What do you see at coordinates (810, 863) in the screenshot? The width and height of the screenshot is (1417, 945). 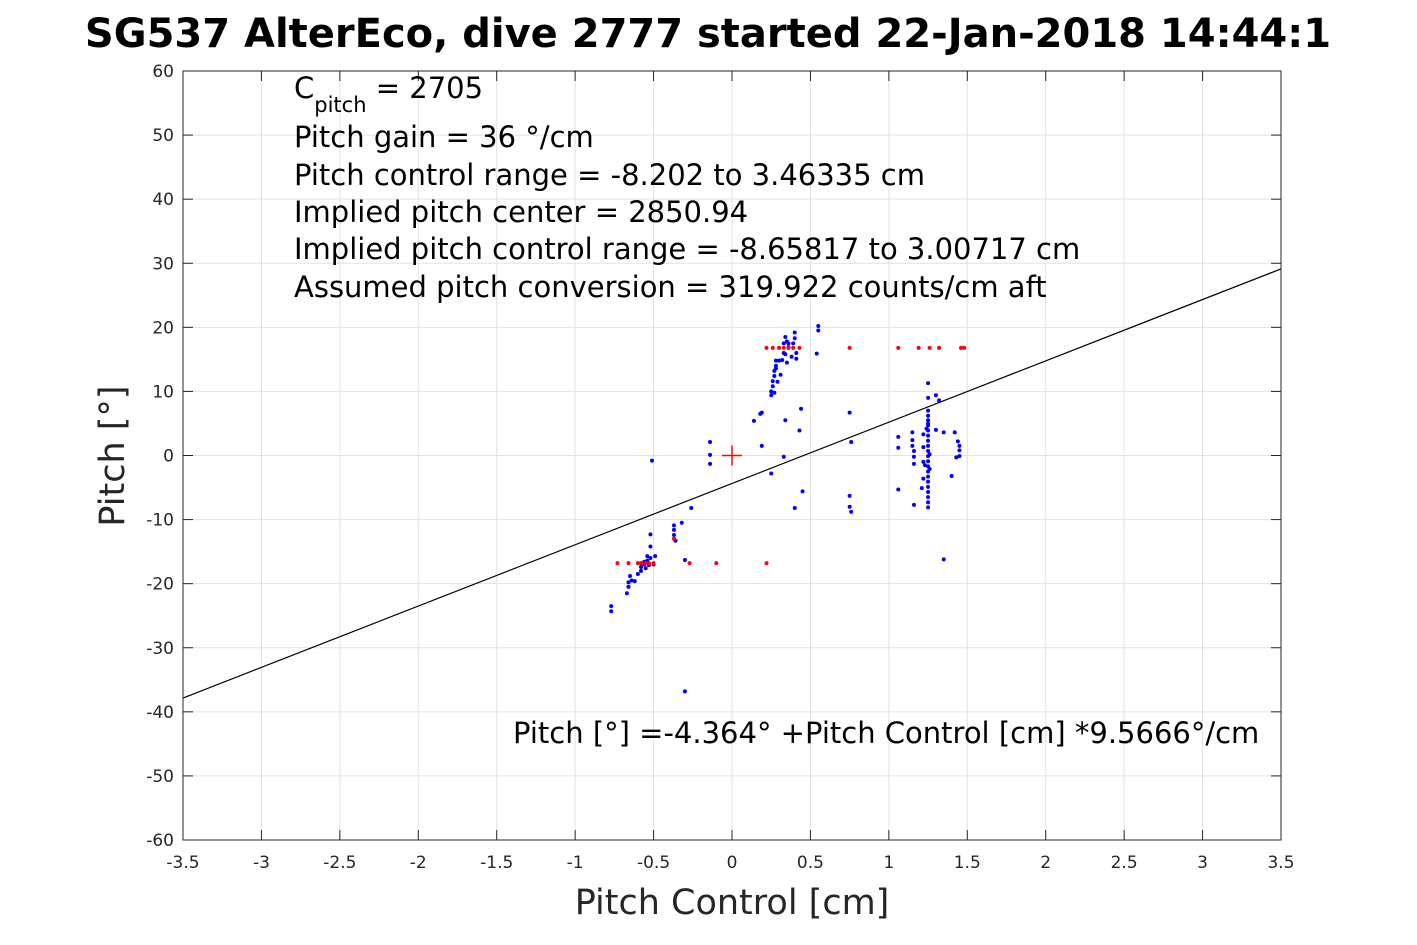 I see `x-tick-label: 0.5` at bounding box center [810, 863].